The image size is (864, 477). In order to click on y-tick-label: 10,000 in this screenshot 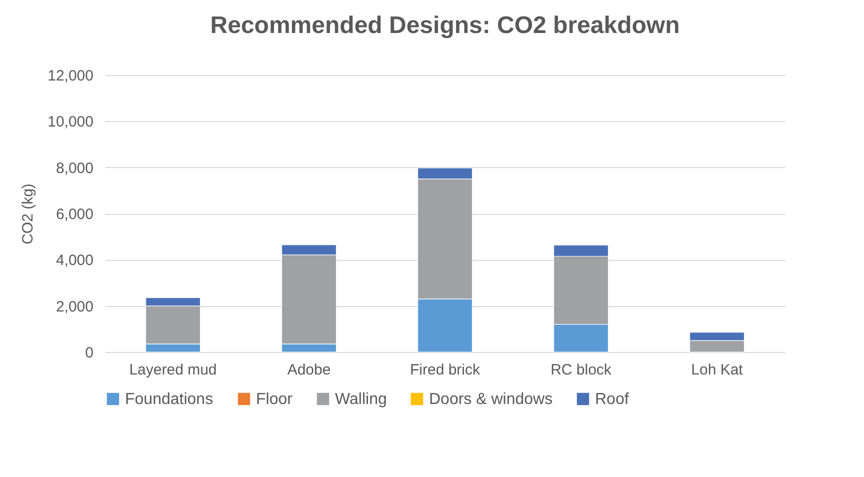, I will do `click(71, 122)`.